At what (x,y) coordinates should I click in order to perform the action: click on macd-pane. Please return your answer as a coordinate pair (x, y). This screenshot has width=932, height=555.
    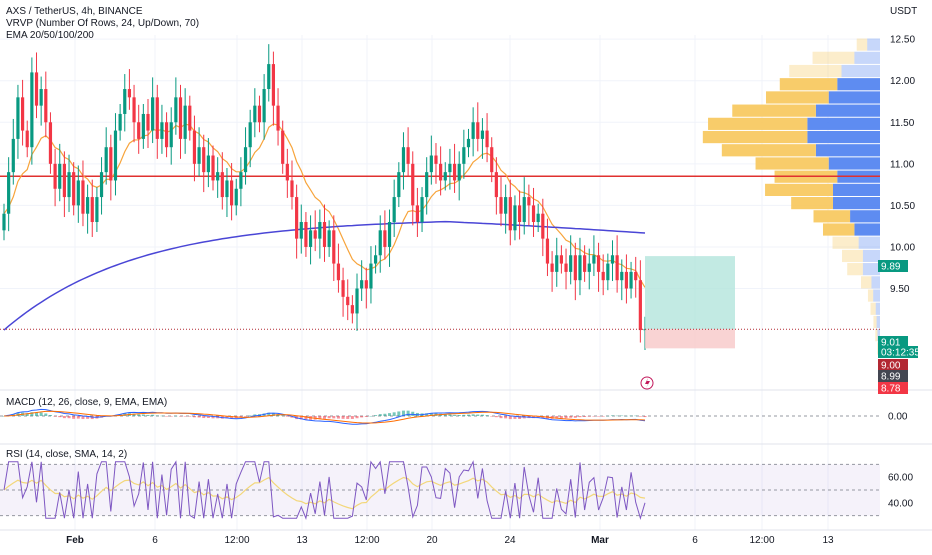
    Looking at the image, I should click on (440, 416).